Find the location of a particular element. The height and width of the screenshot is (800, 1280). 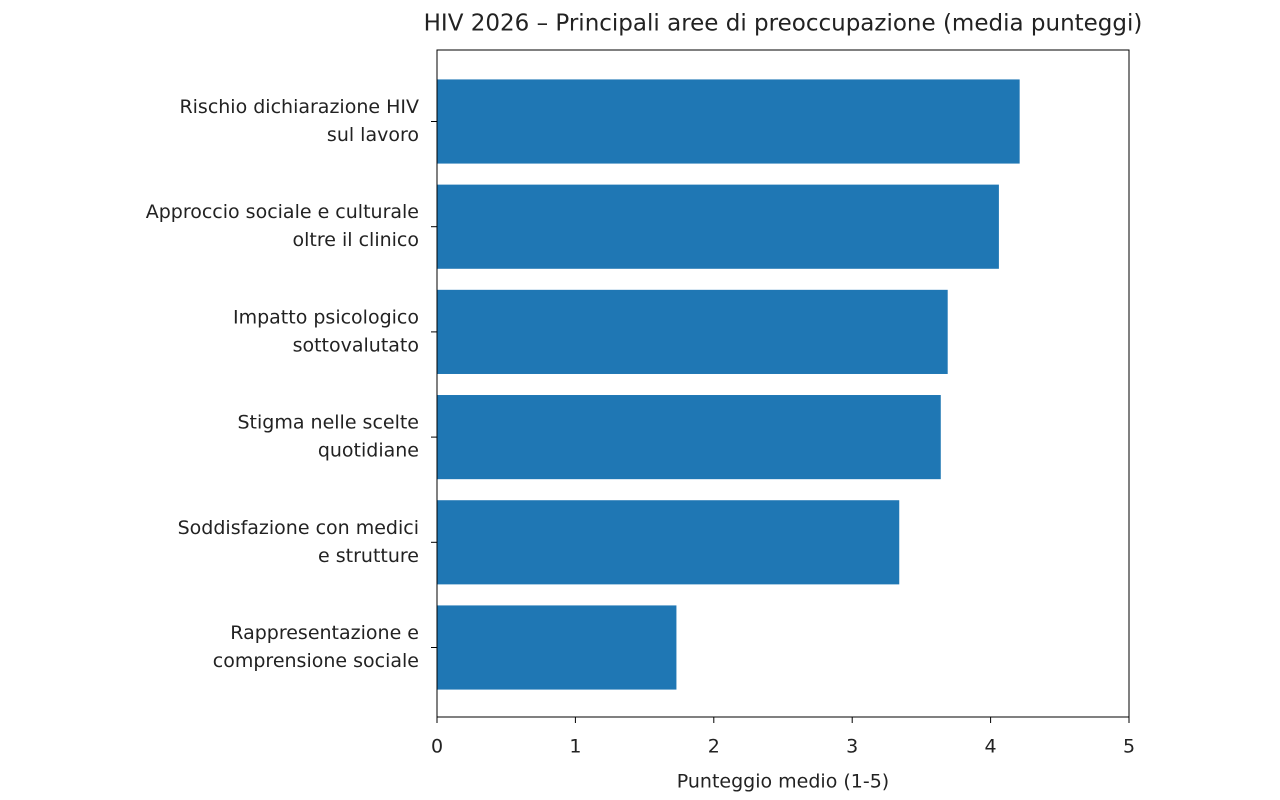

x-tick-label: 5 is located at coordinates (1129, 747).